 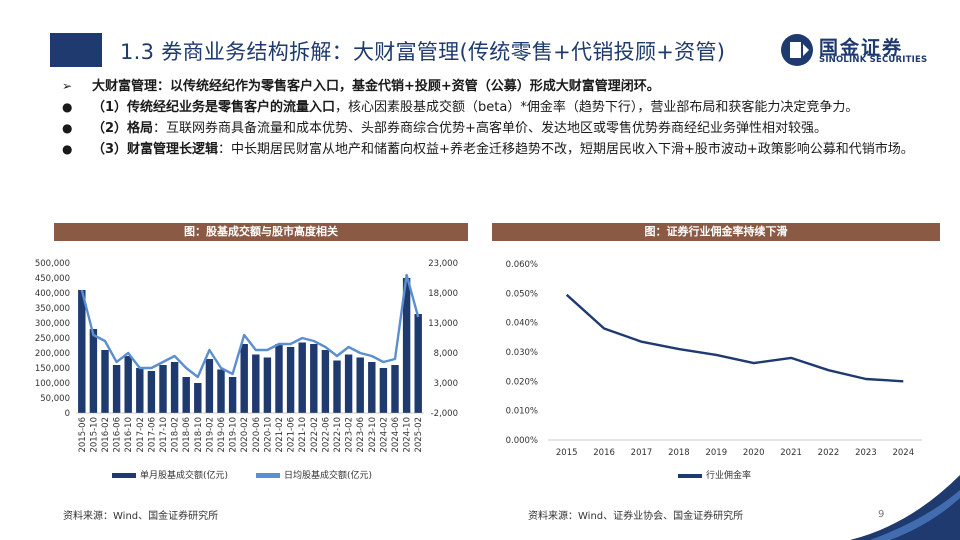 I want to click on right-chart-title: 图：证券行业佣金率持续下滑, so click(x=716, y=232).